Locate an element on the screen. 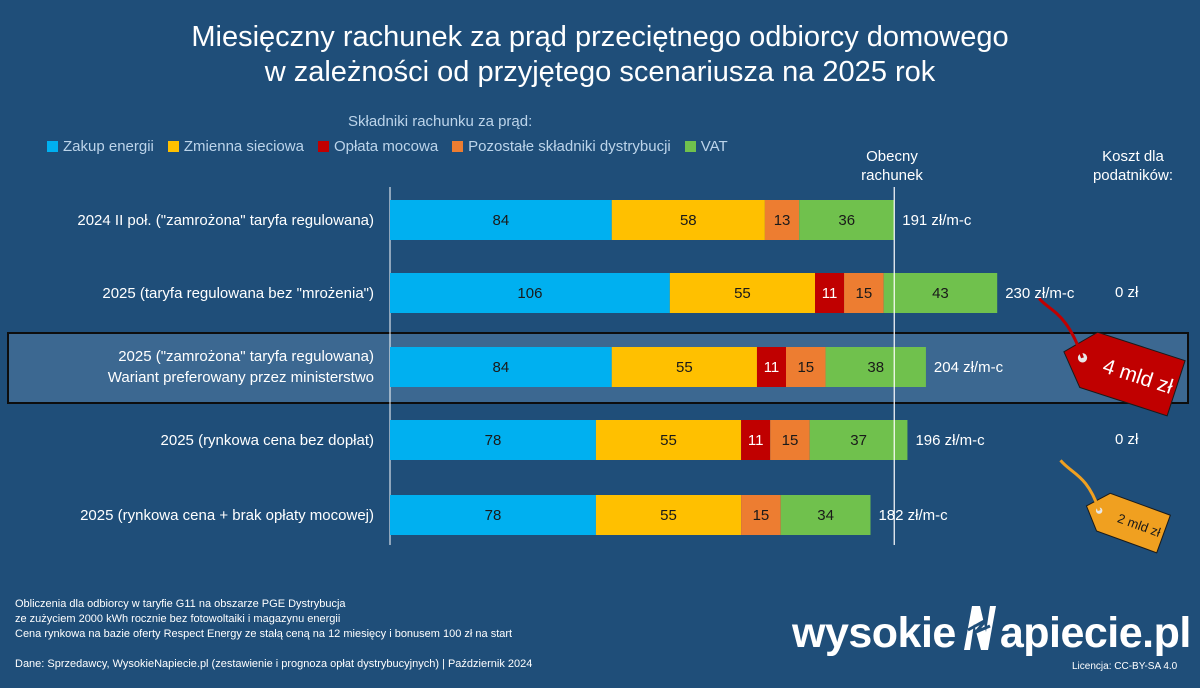  bar-value-label: 37 is located at coordinates (858, 440).